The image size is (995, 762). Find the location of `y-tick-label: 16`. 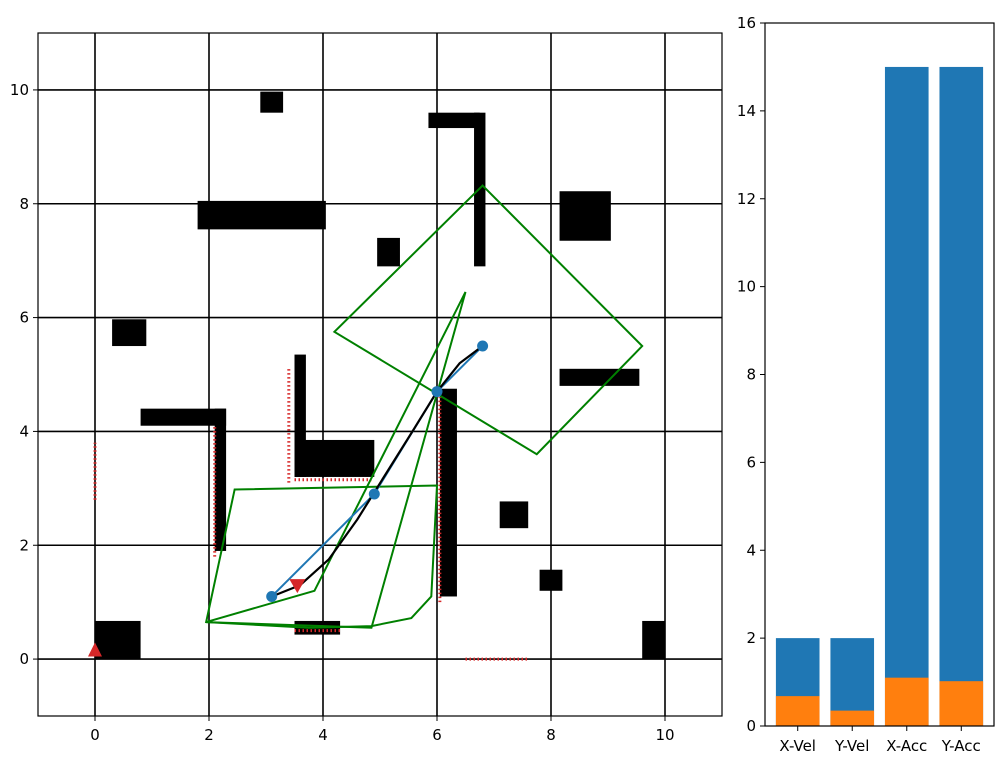

y-tick-label: 16 is located at coordinates (746, 23).